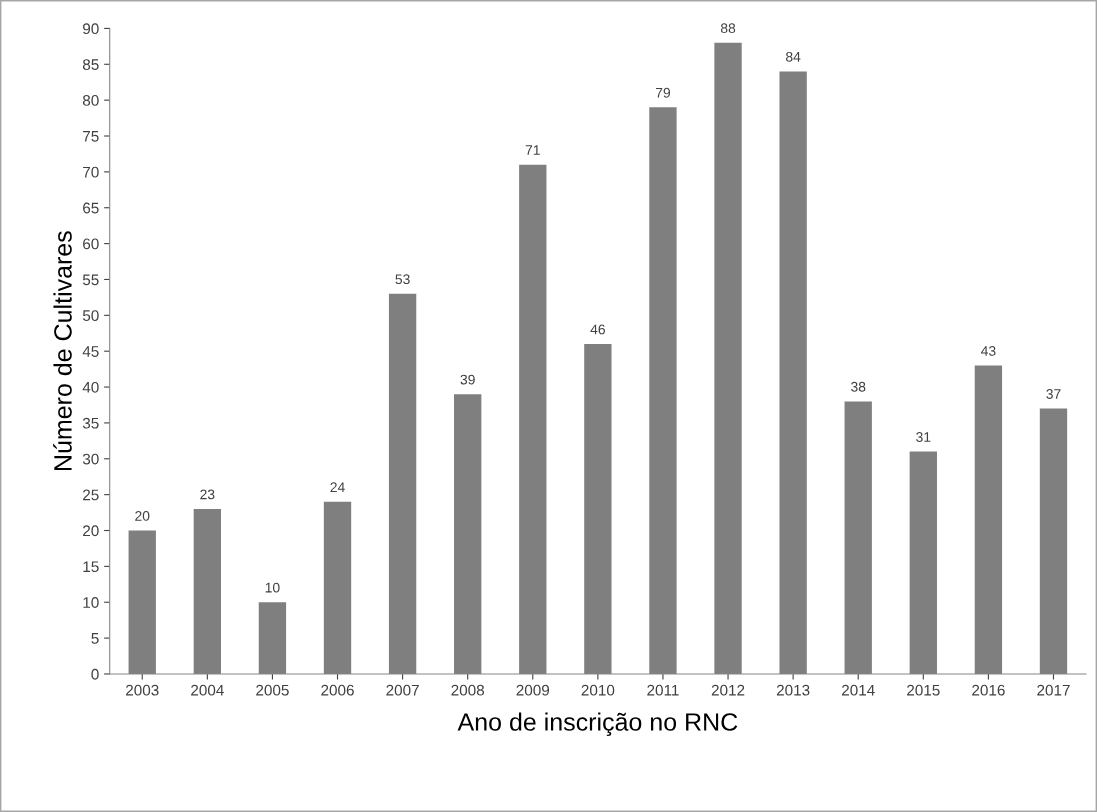 The image size is (1097, 812). What do you see at coordinates (90, 316) in the screenshot?
I see `y-tick-label: 50` at bounding box center [90, 316].